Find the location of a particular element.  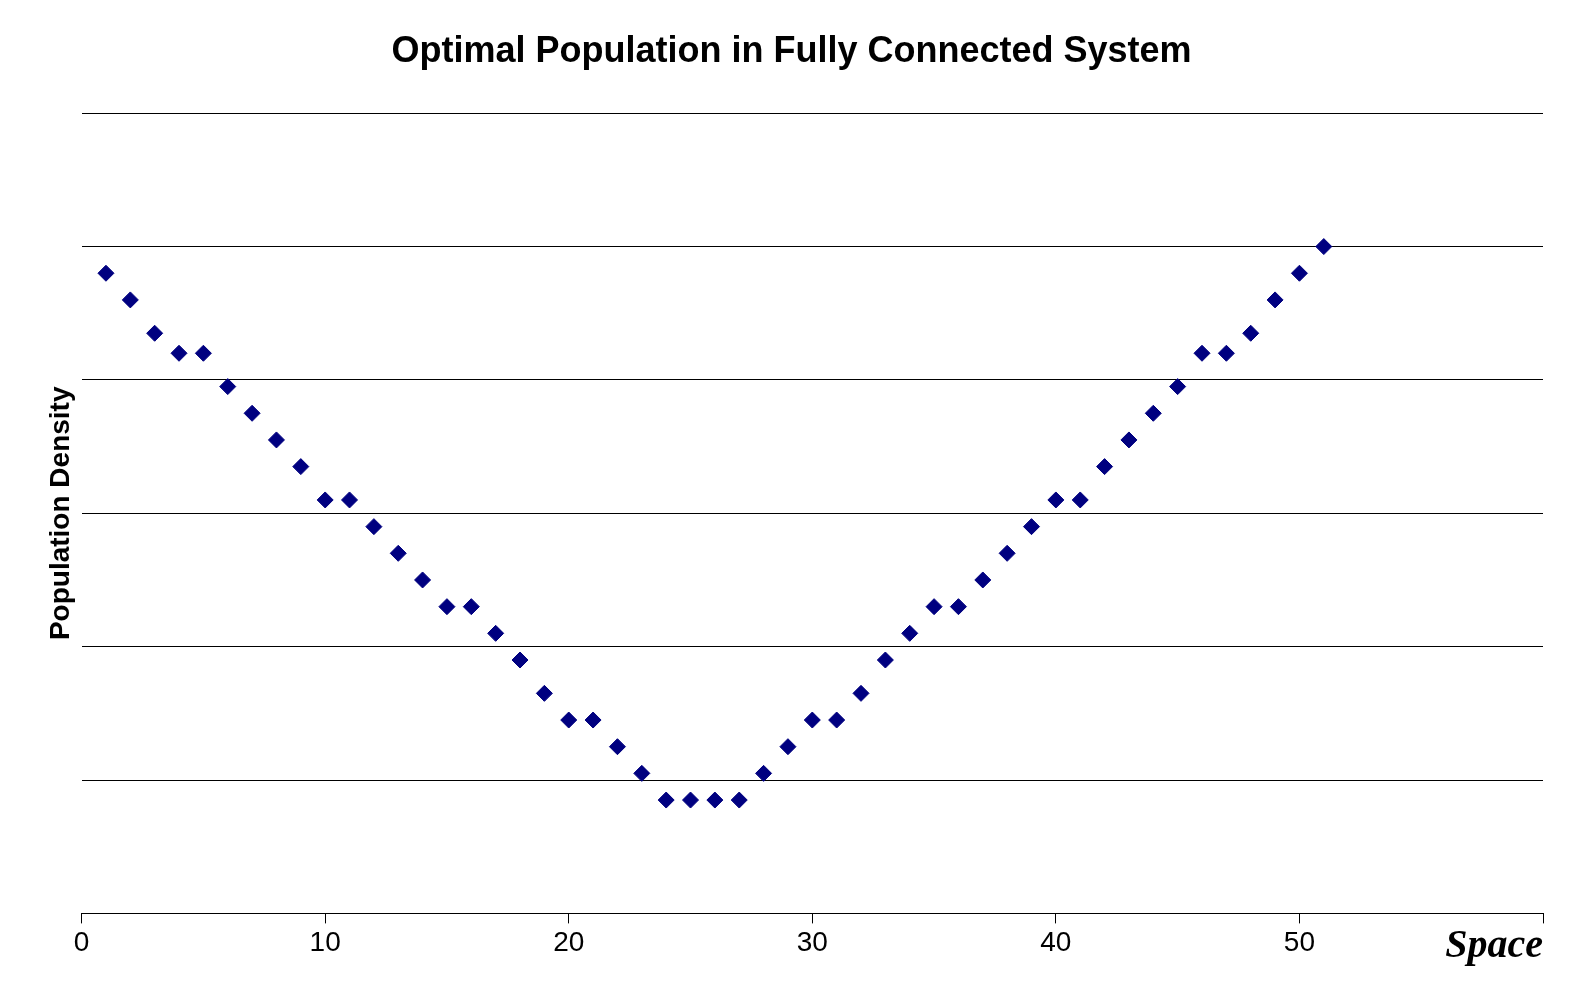

x-tick-label: 10 is located at coordinates (325, 941).